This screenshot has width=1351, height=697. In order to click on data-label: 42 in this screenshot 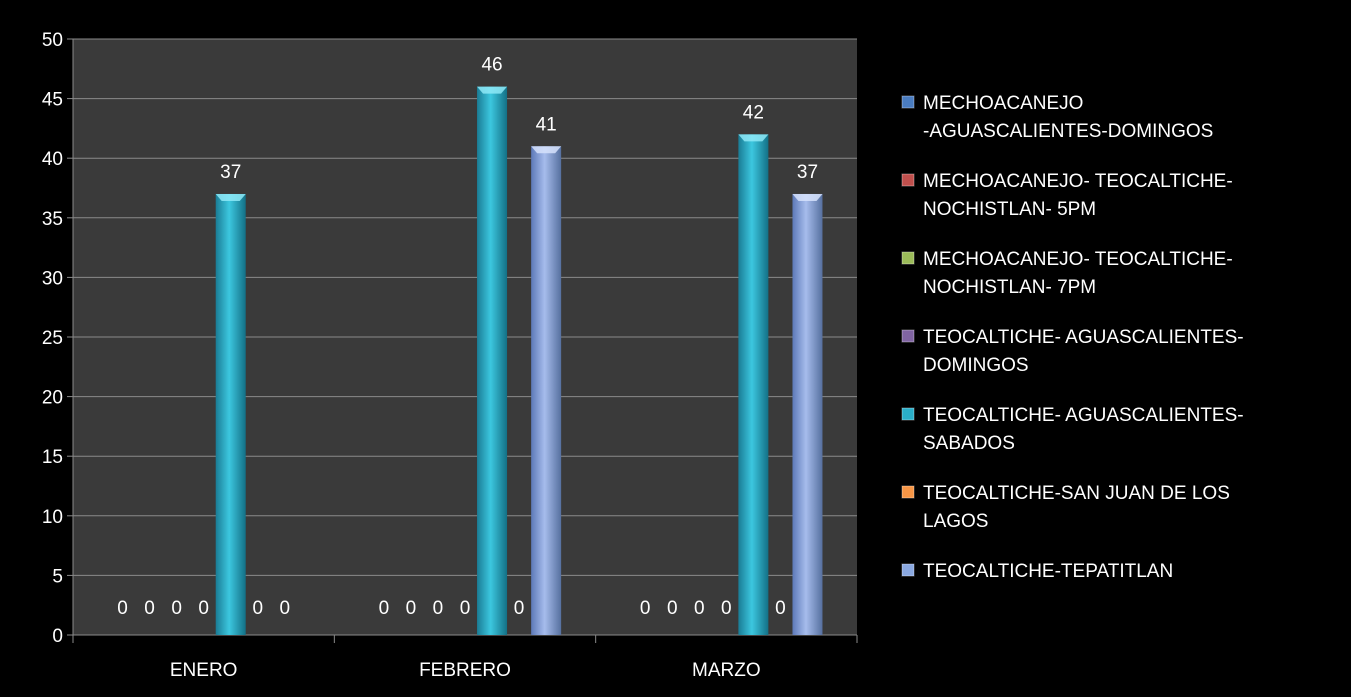, I will do `click(753, 112)`.